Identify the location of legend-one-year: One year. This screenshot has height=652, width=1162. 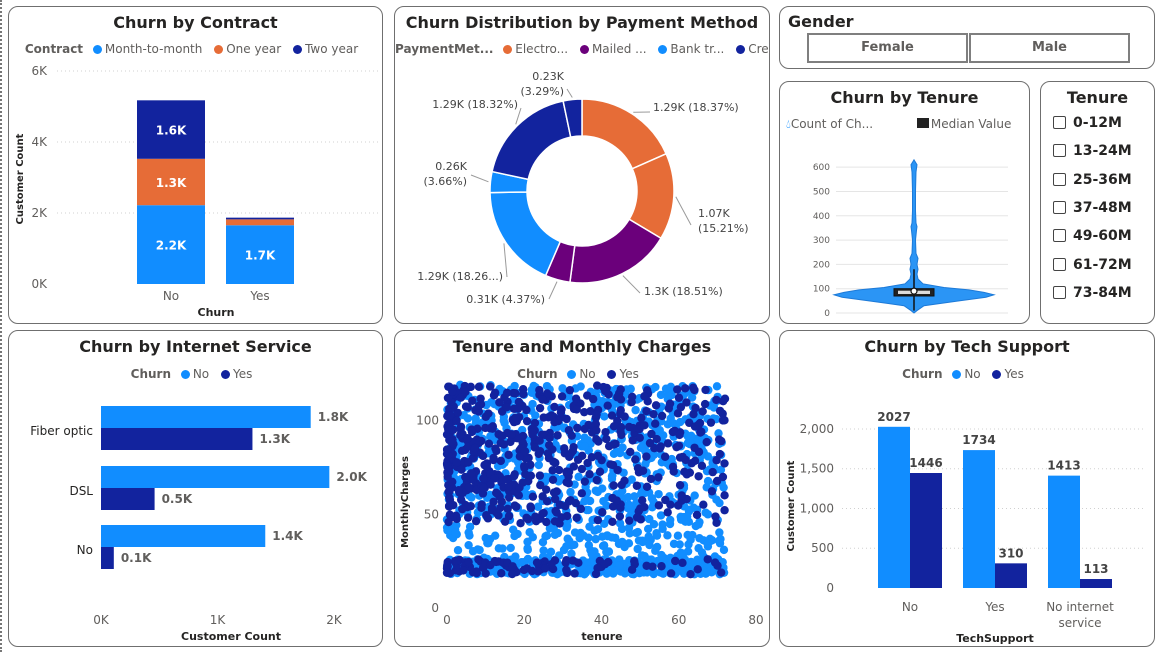
(247, 49).